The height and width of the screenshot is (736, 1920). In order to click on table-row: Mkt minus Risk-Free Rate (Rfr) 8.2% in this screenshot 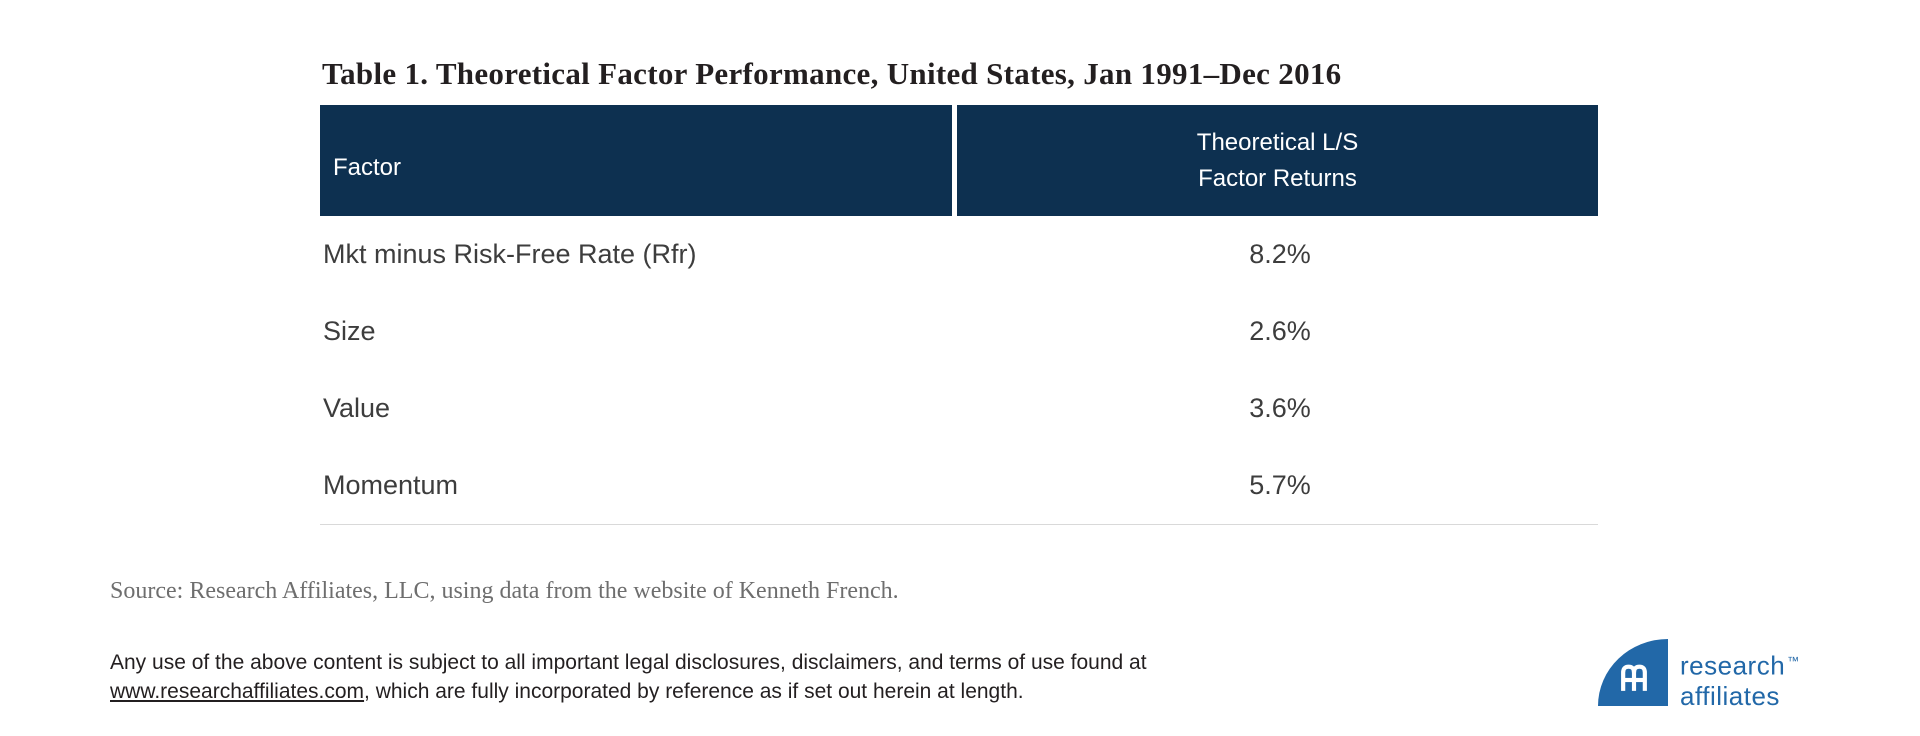, I will do `click(959, 254)`.